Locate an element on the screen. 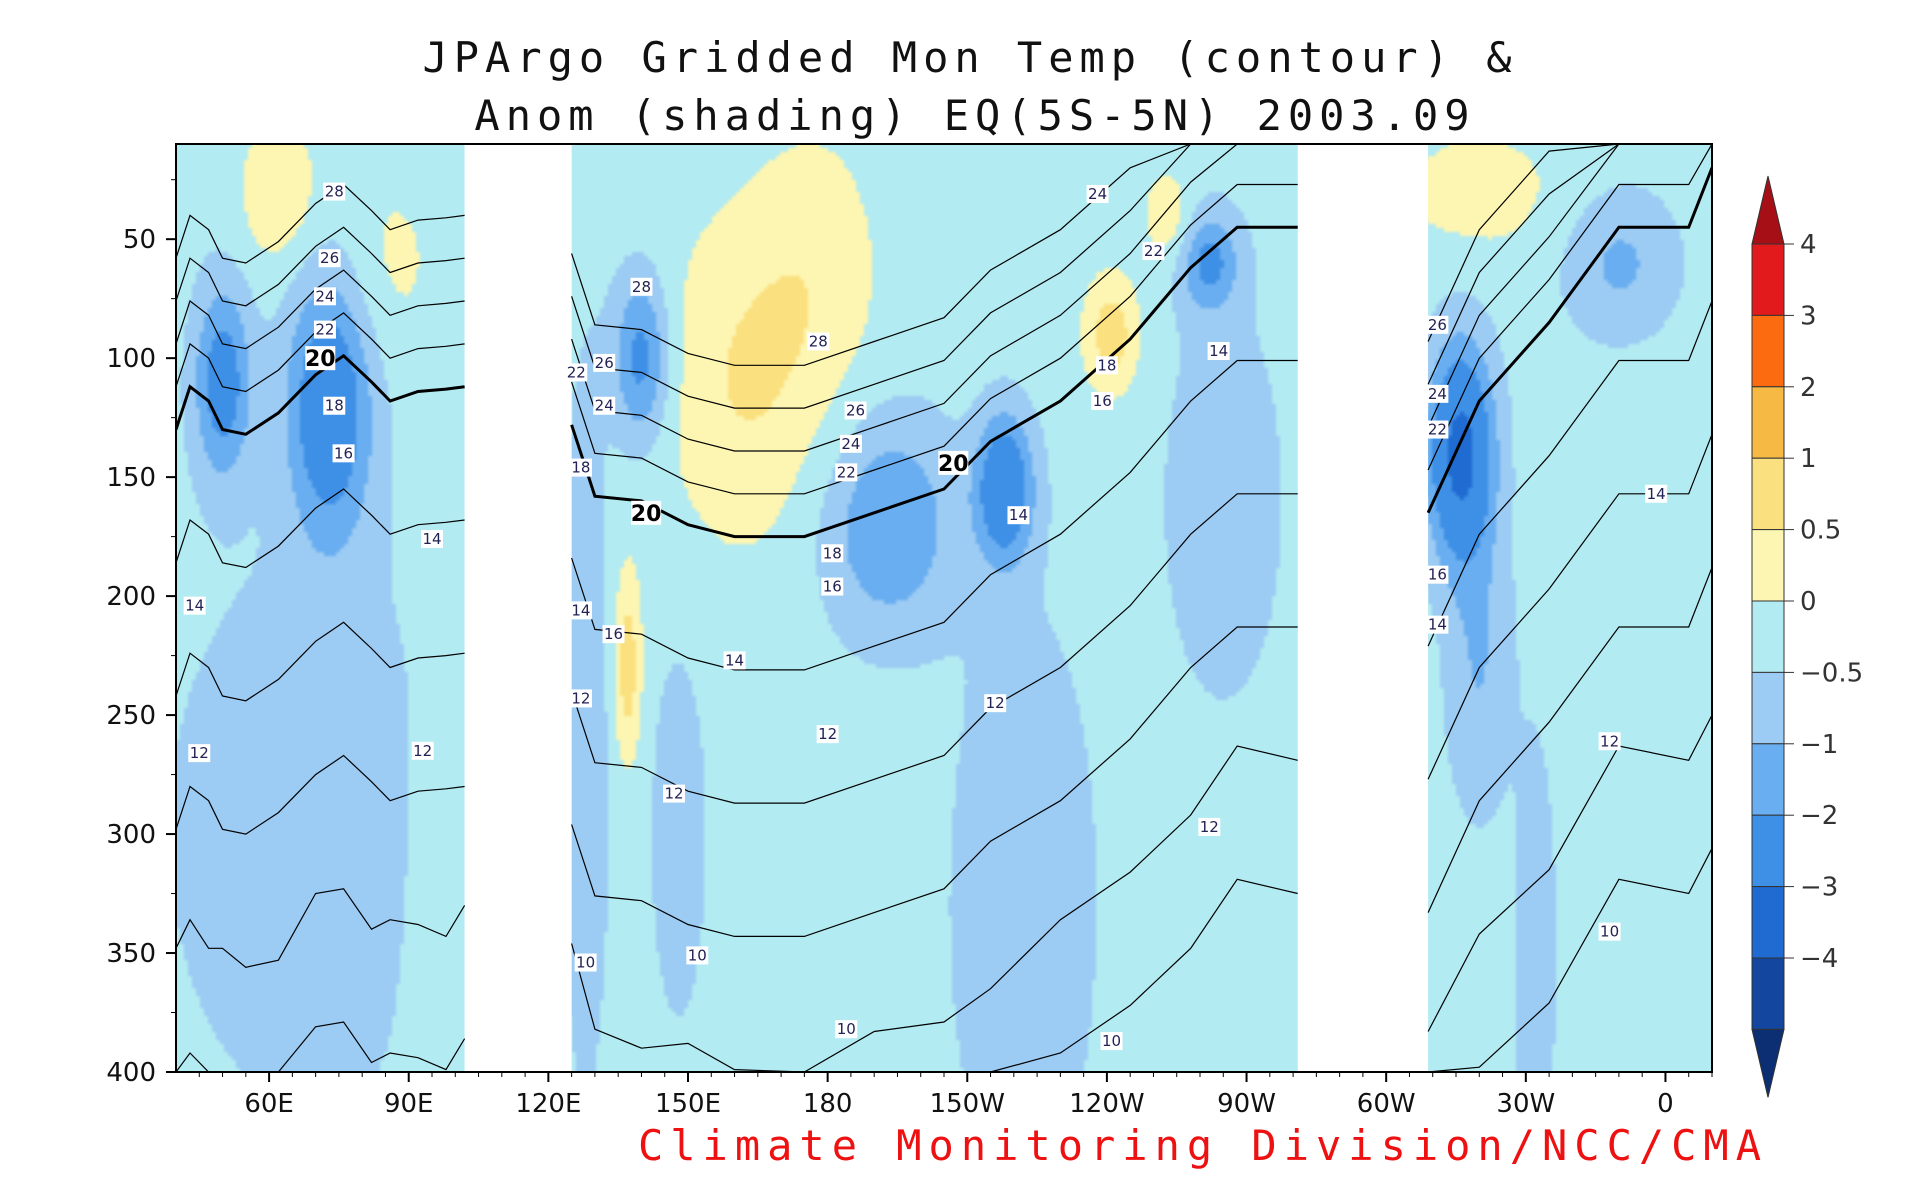  colorbar-label: −1 is located at coordinates (1819, 745).